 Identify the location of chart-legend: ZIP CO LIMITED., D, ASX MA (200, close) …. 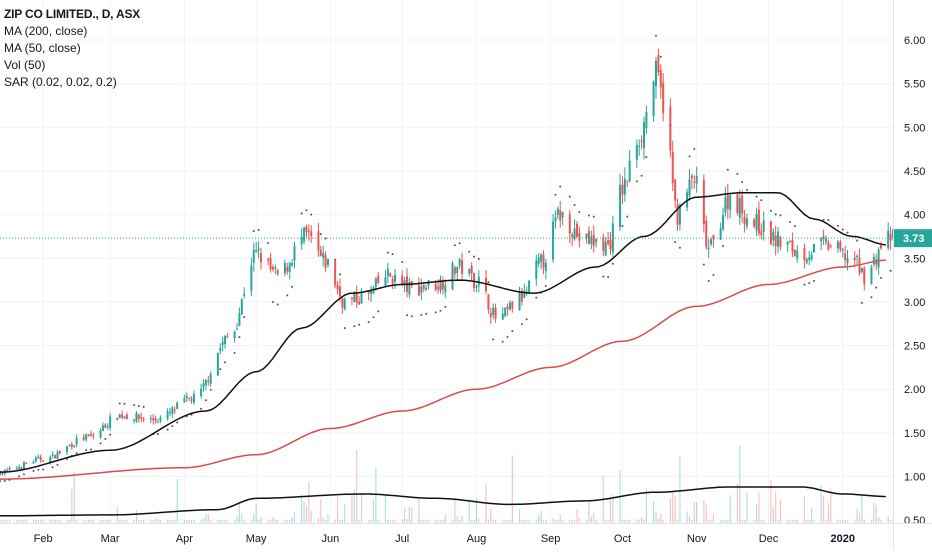
(72, 48).